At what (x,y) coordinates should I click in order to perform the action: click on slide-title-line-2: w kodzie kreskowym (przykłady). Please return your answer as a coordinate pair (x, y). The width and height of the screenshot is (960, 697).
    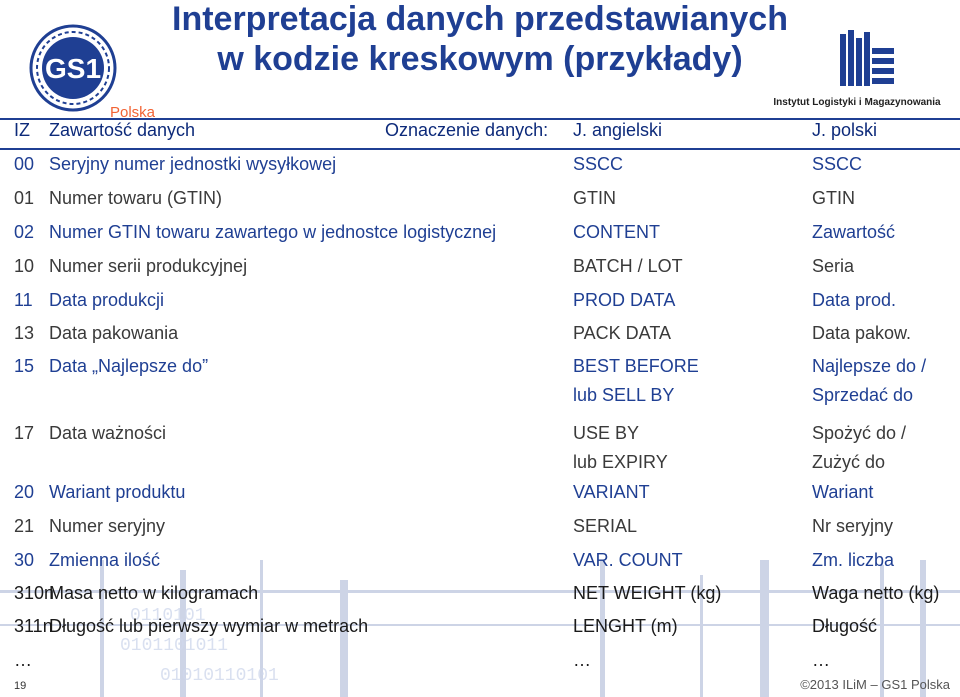
    Looking at the image, I should click on (480, 59).